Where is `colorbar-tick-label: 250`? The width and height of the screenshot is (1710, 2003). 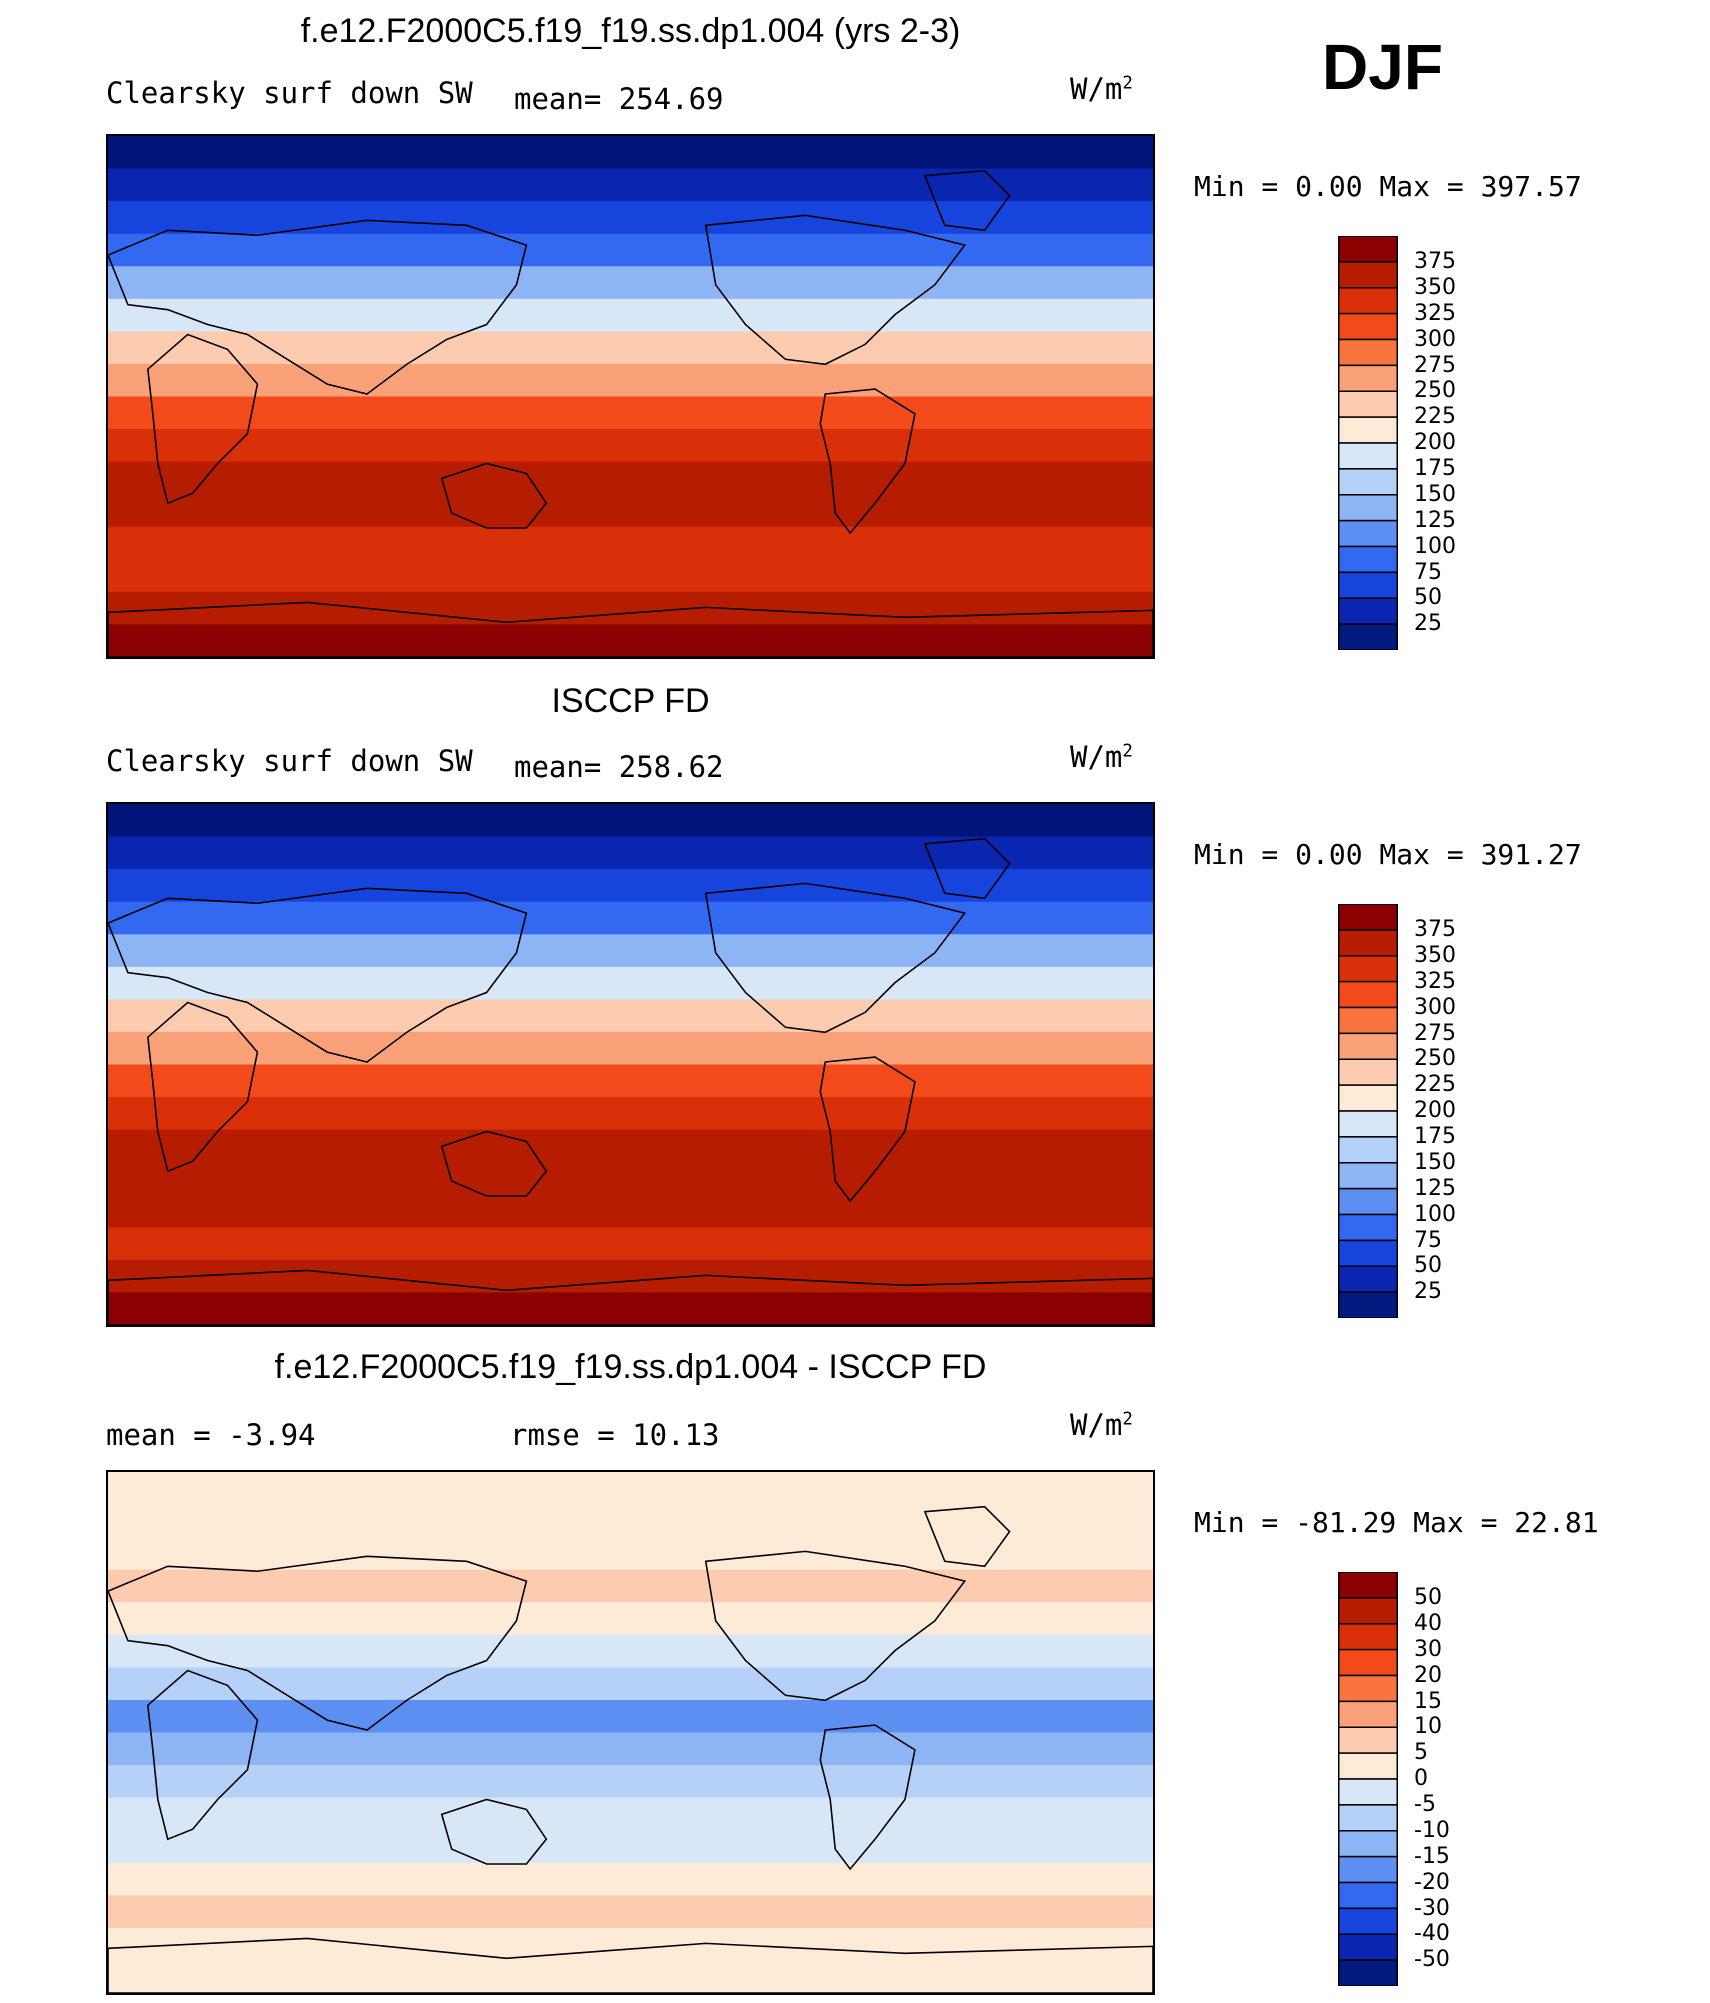 colorbar-tick-label: 250 is located at coordinates (1435, 391).